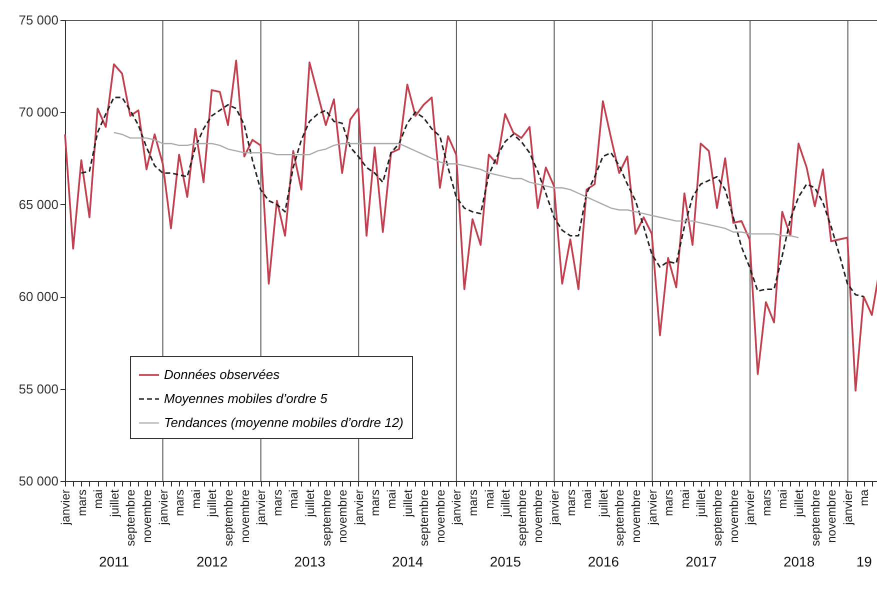  Describe the element at coordinates (310, 562) in the screenshot. I see `x2-tick-label: 2013` at that location.